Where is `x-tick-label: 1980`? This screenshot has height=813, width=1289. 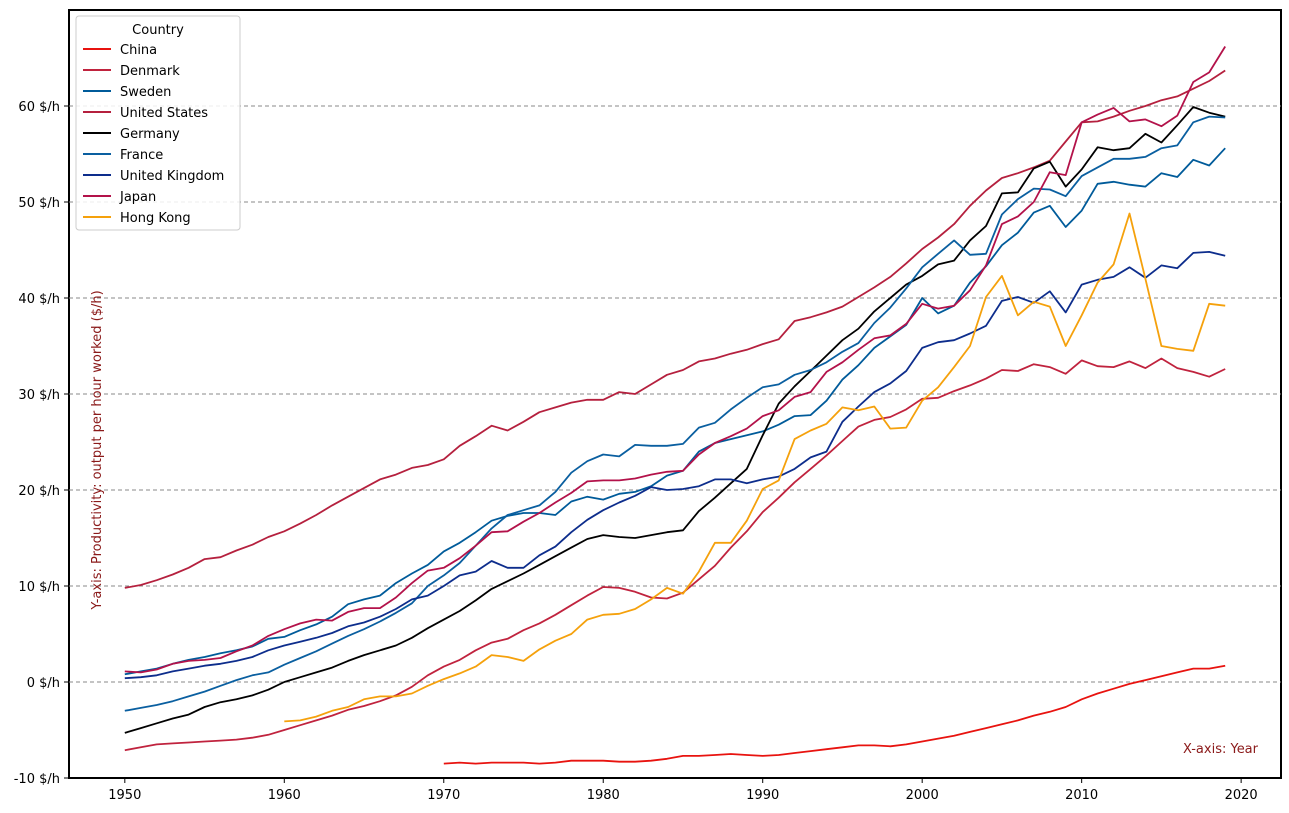
x-tick-label: 1980 is located at coordinates (603, 795).